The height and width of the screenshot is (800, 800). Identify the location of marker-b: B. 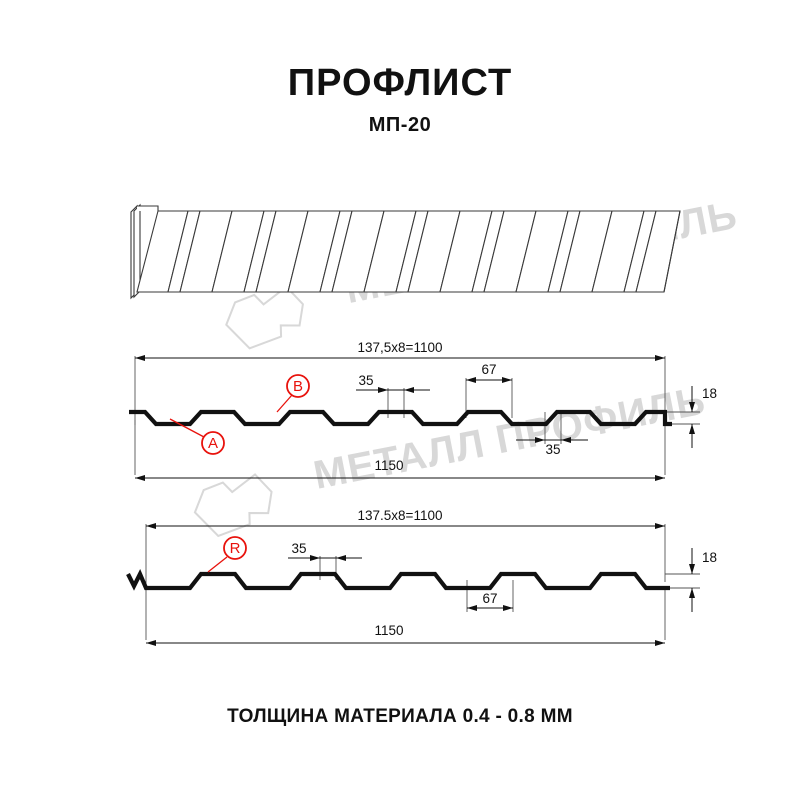
(293, 393).